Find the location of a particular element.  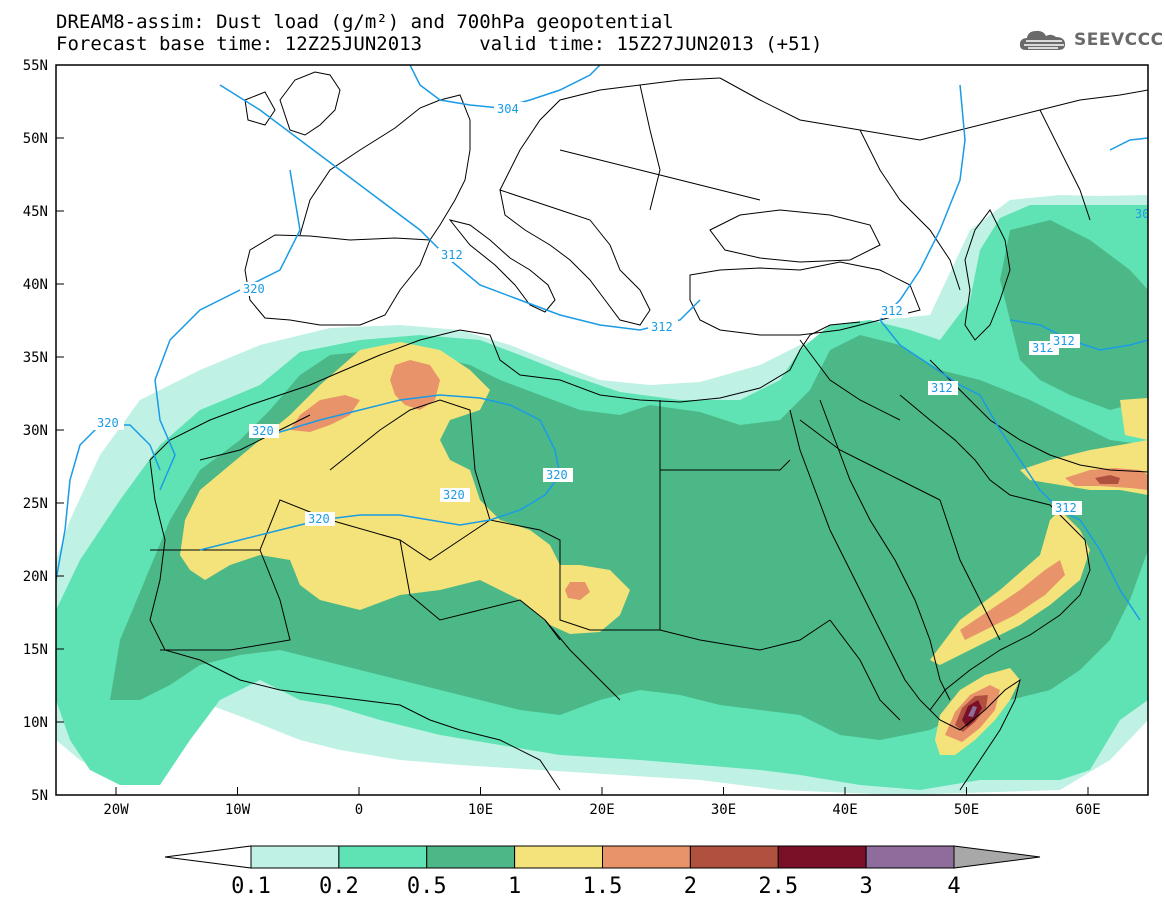

dust-1.5-atlas-contour is located at coordinates (325, 413).